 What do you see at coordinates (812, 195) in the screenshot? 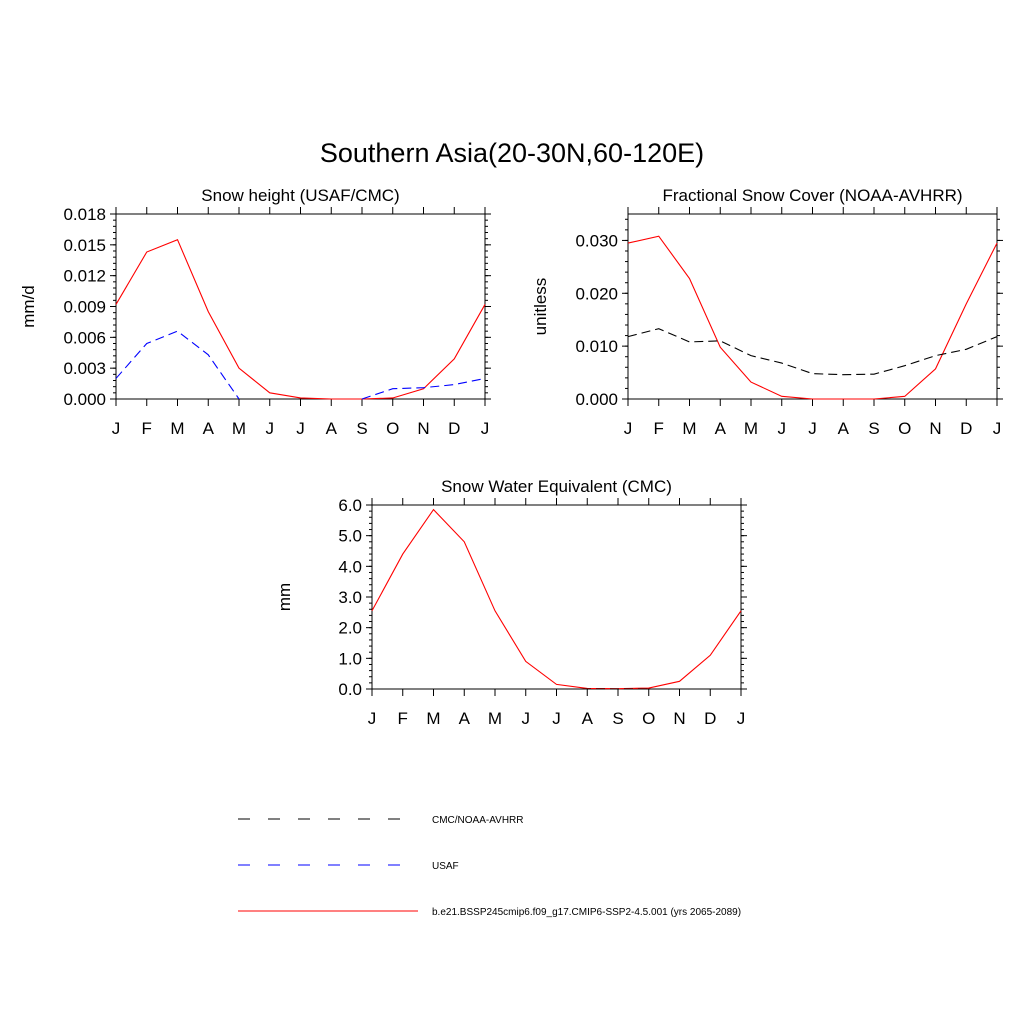
I see `panel-title: Fractional Snow Cover (NOAA-AVHRR)` at bounding box center [812, 195].